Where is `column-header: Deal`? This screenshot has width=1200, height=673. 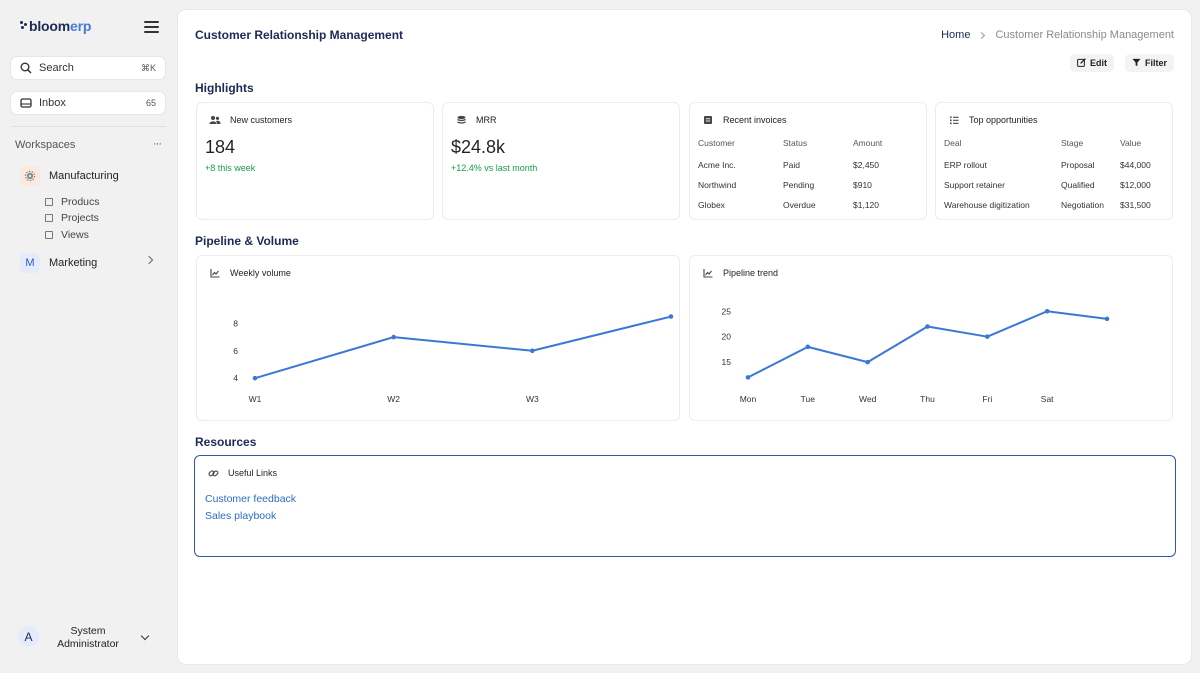 column-header: Deal is located at coordinates (953, 143).